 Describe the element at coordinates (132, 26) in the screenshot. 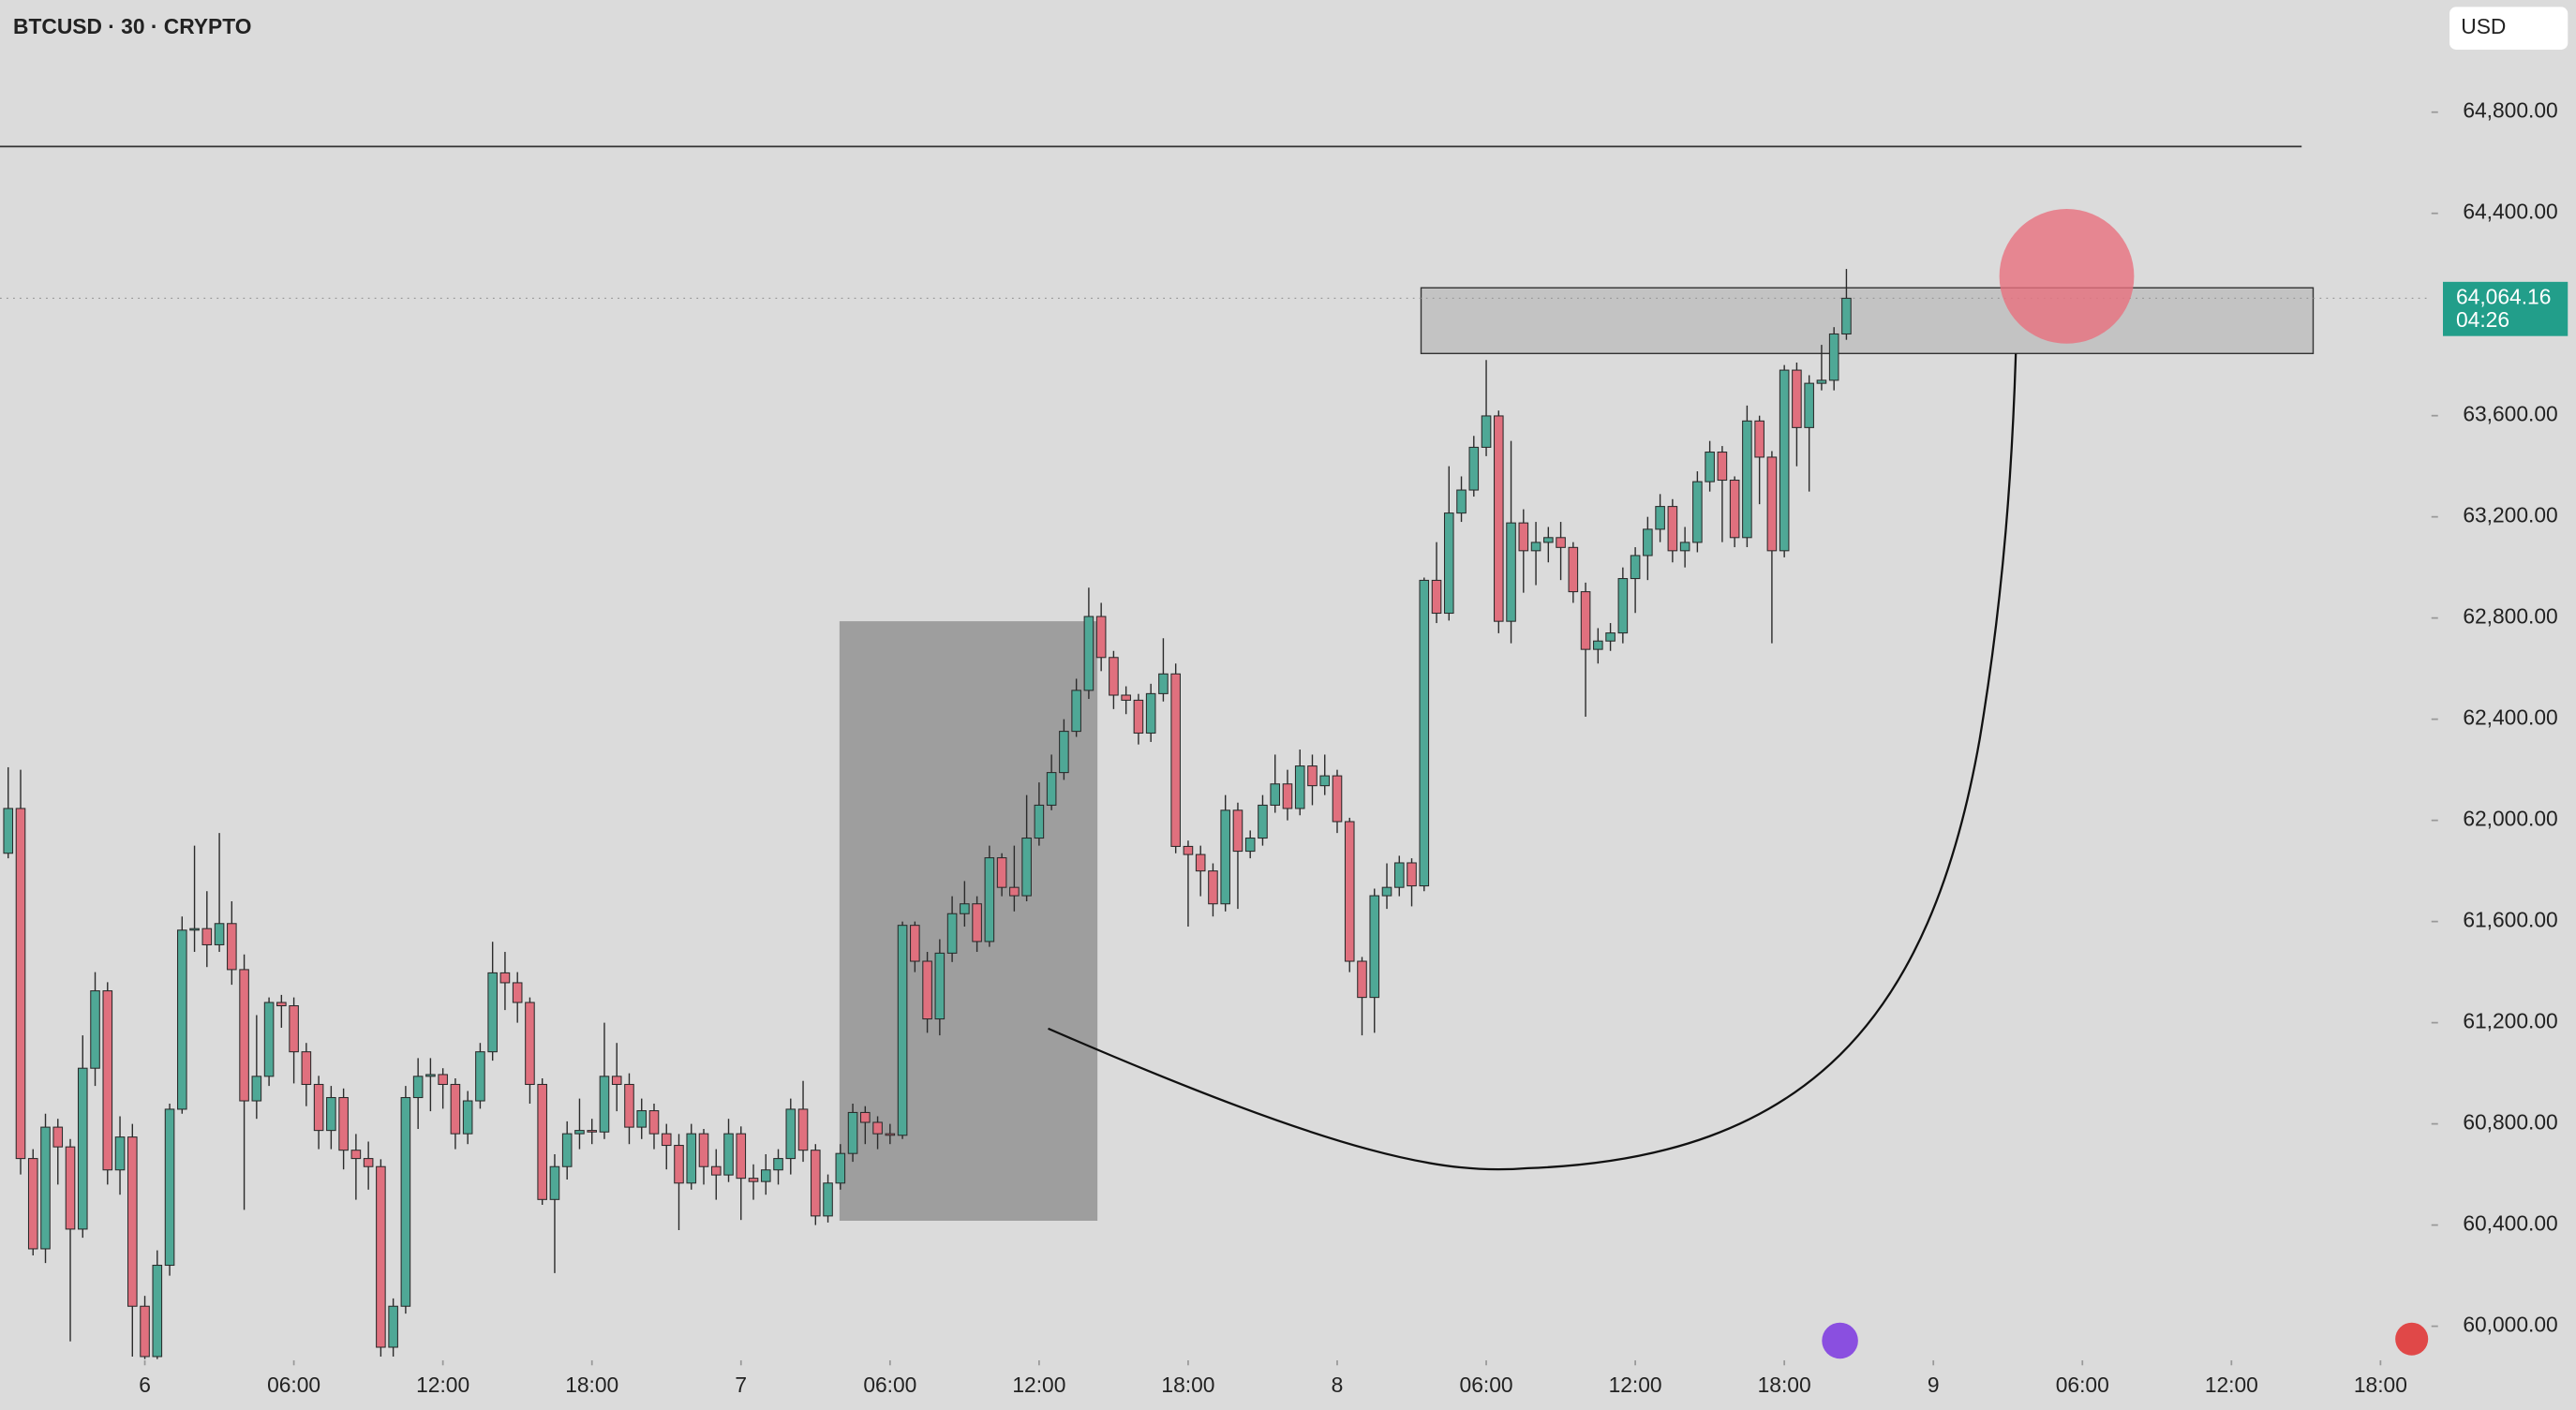

I see `chart-title: BTCUSD · 30 · CRYPTO` at that location.